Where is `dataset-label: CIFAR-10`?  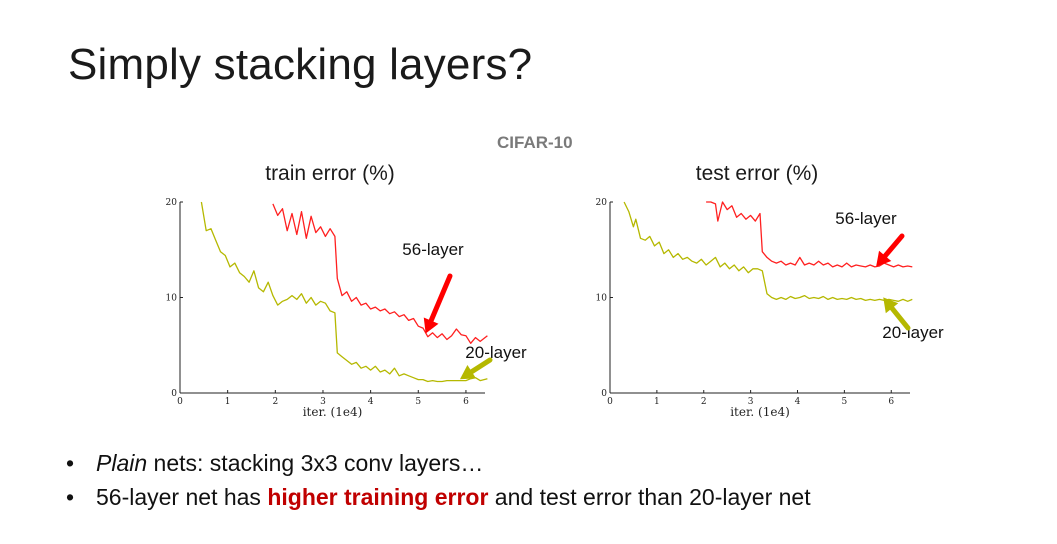 dataset-label: CIFAR-10 is located at coordinates (535, 142).